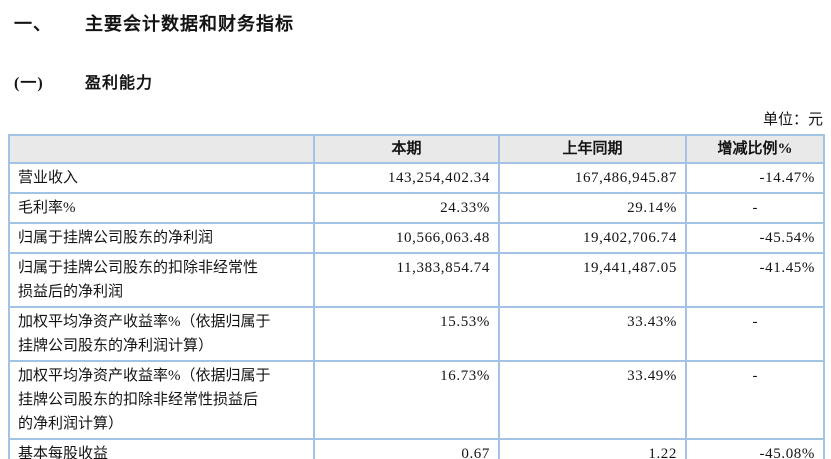  Describe the element at coordinates (592, 238) in the screenshot. I see `row-value-prior: 19,402,706.74` at that location.